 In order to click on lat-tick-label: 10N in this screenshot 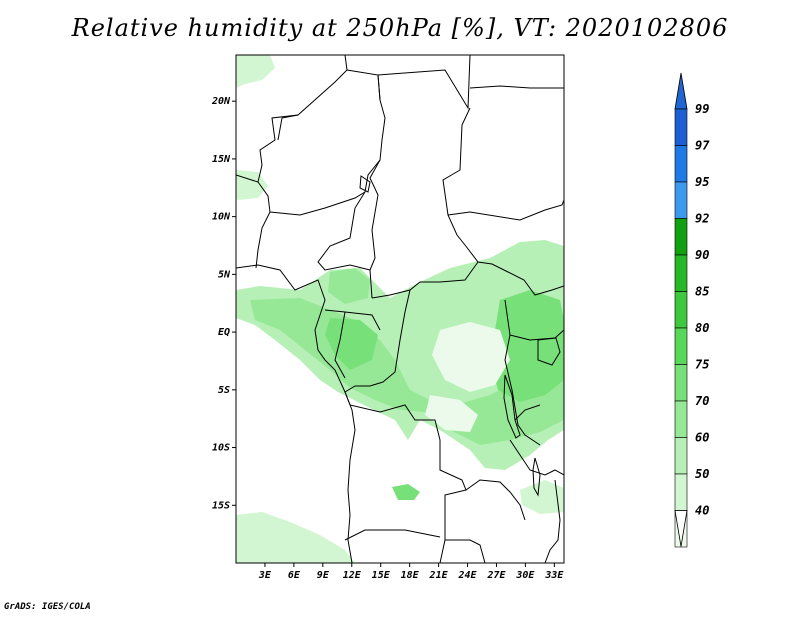, I will do `click(221, 217)`.